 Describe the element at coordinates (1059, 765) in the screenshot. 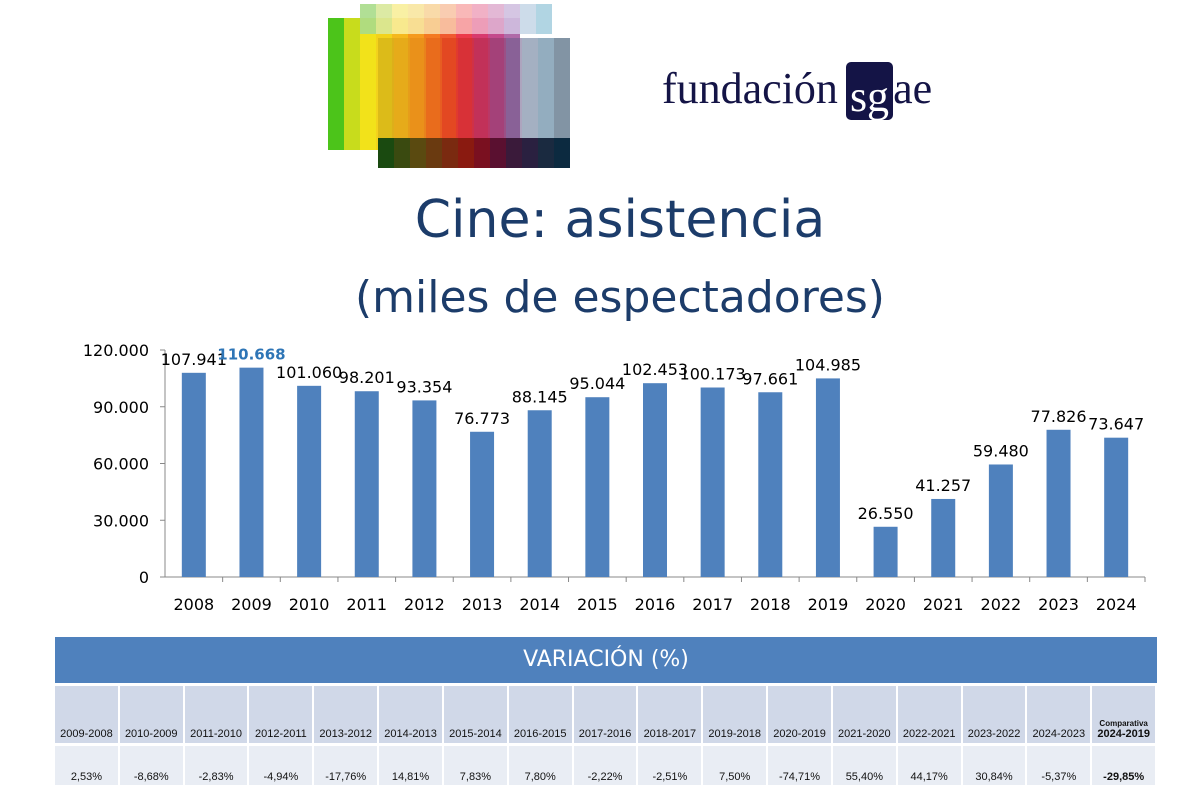

I see `variation-value: -5,37%` at that location.